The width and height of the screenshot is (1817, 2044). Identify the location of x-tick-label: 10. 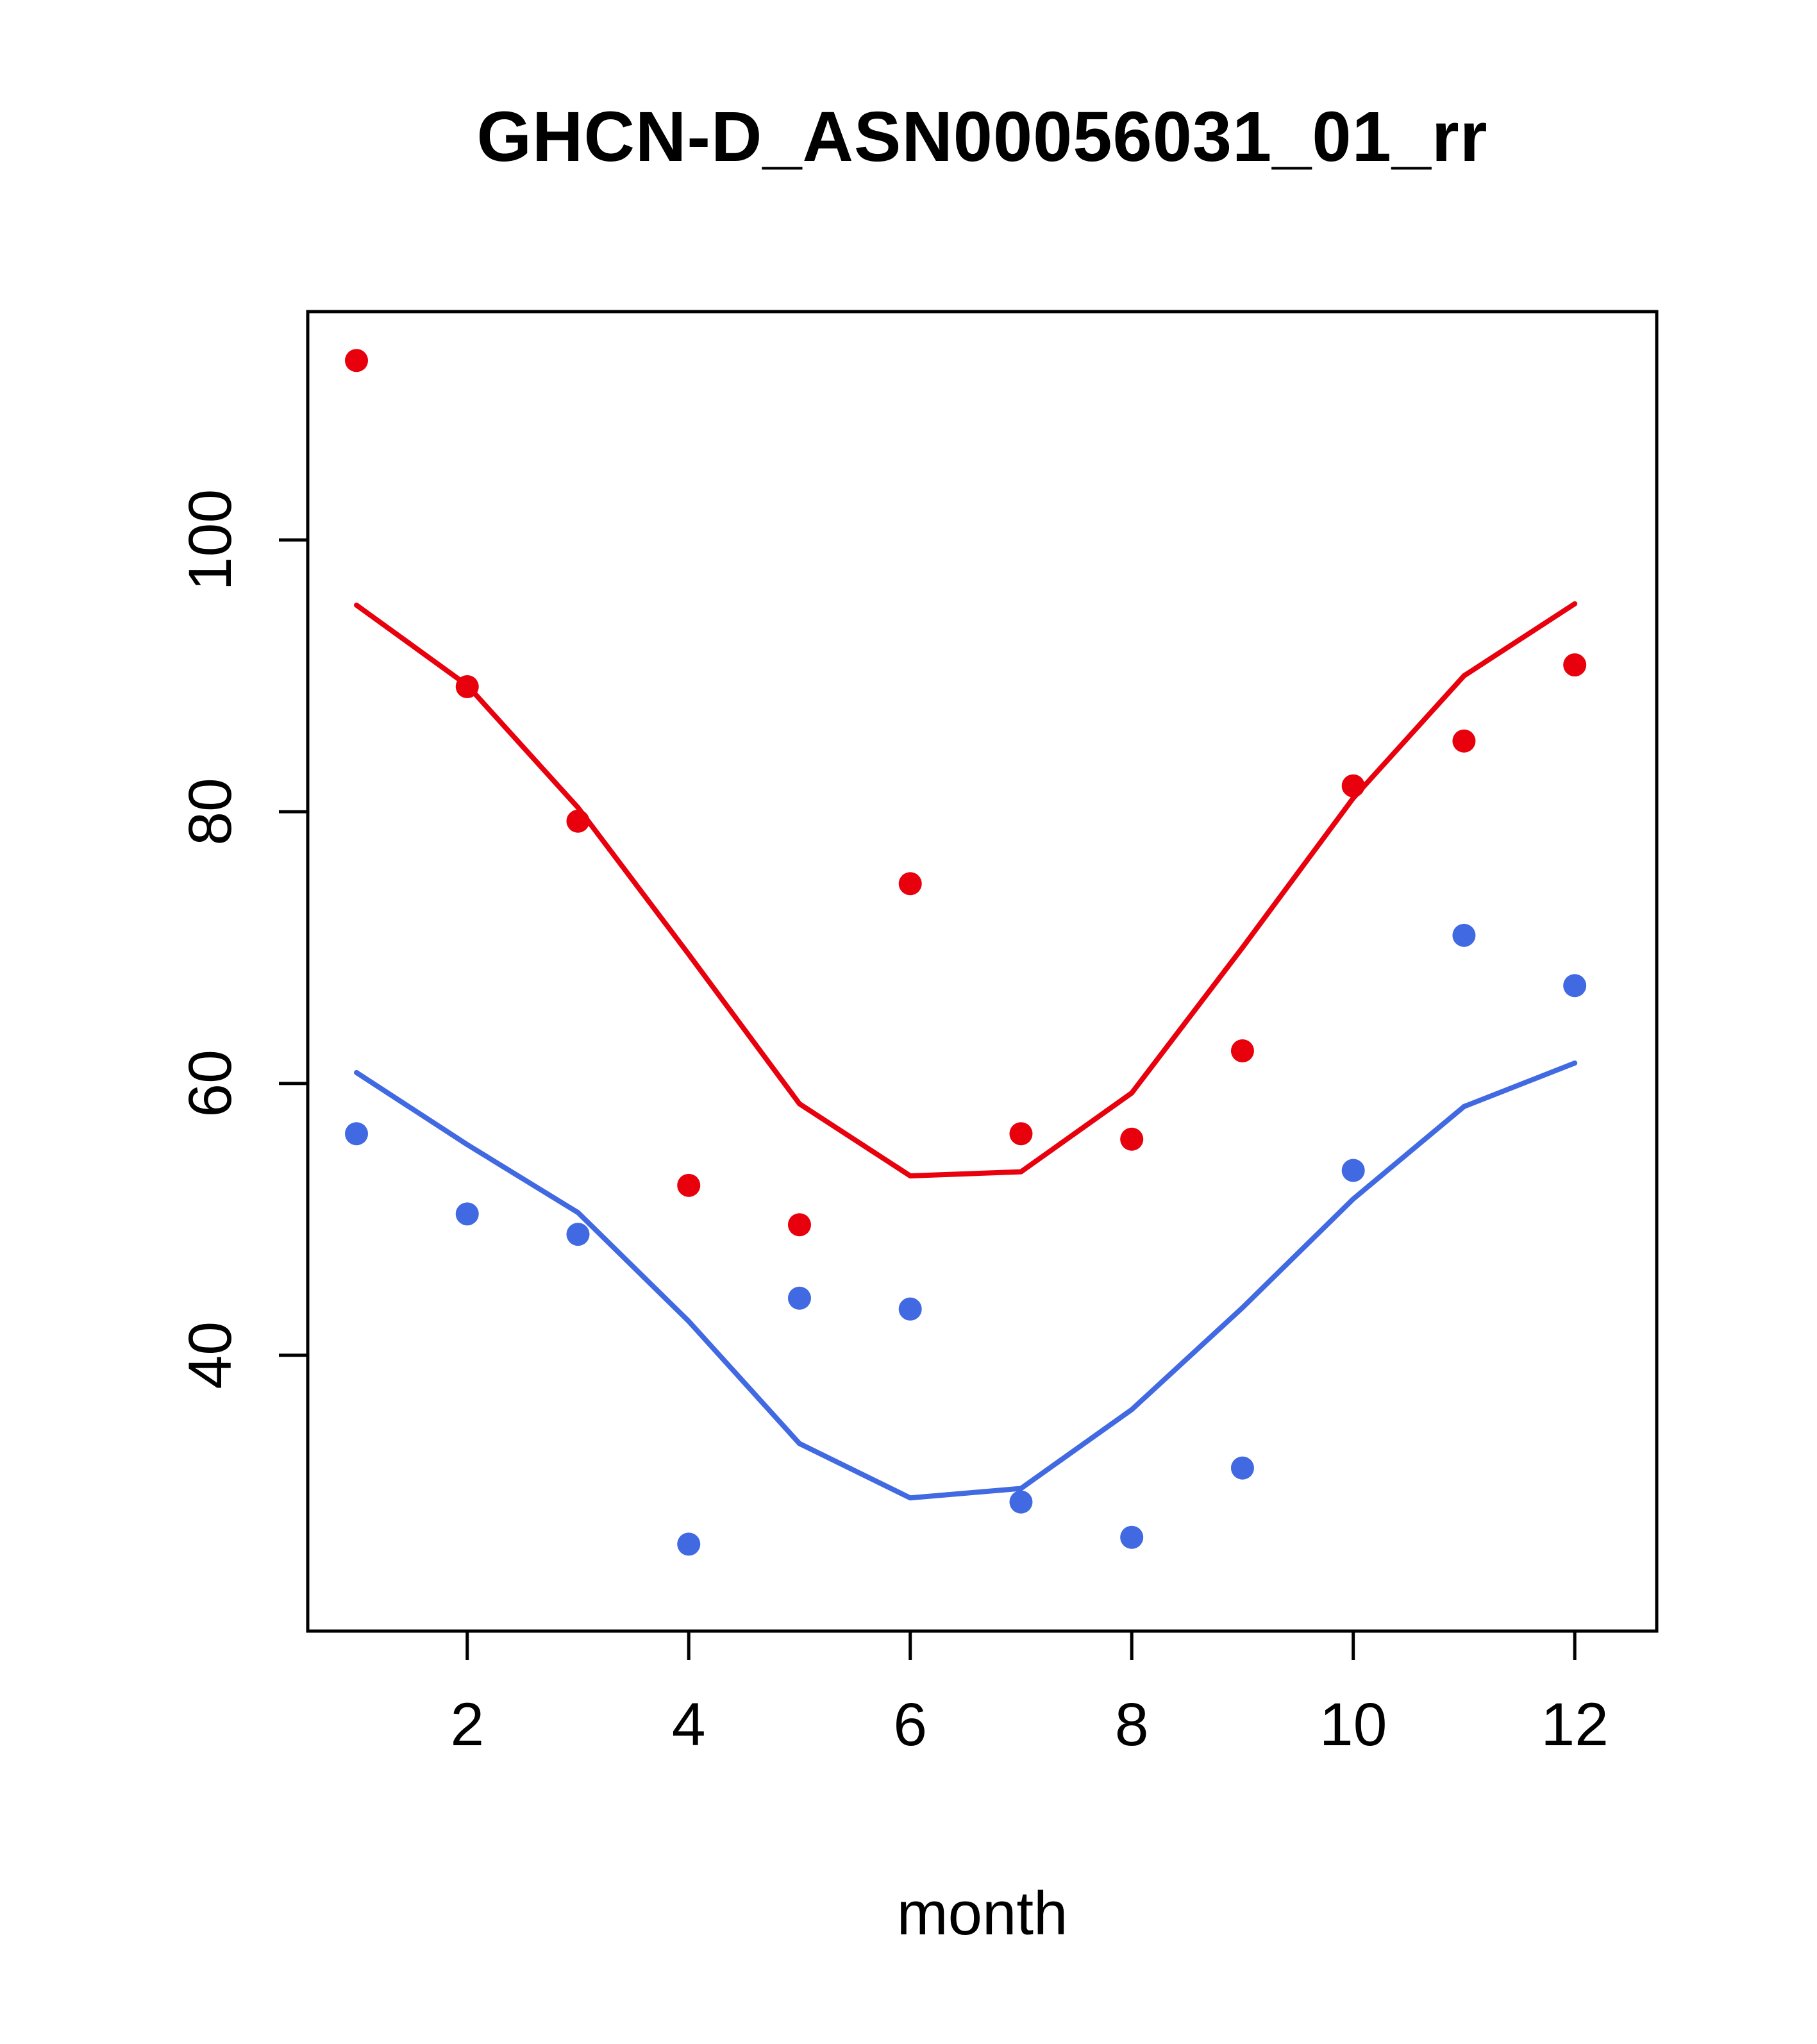
(1353, 1725).